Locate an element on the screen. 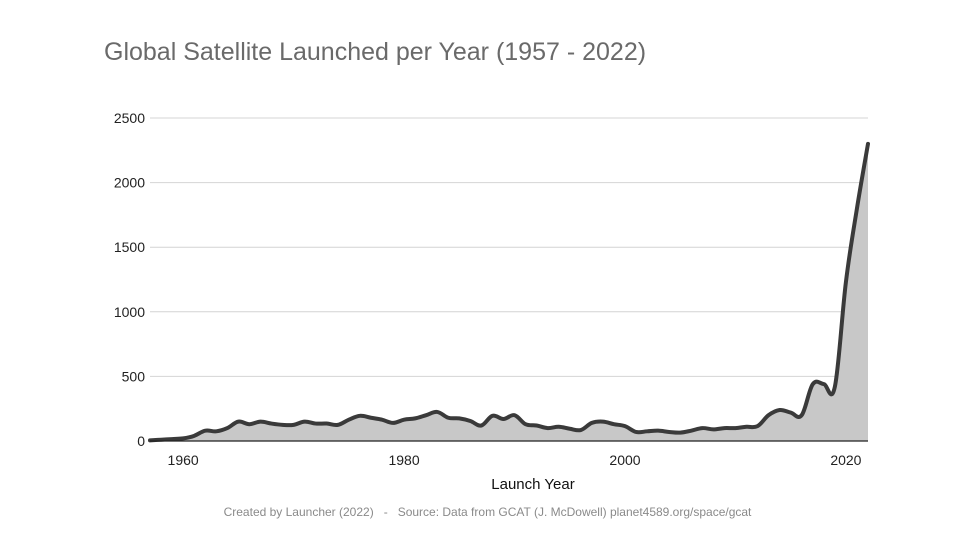  data-point-1957 is located at coordinates (150, 440).